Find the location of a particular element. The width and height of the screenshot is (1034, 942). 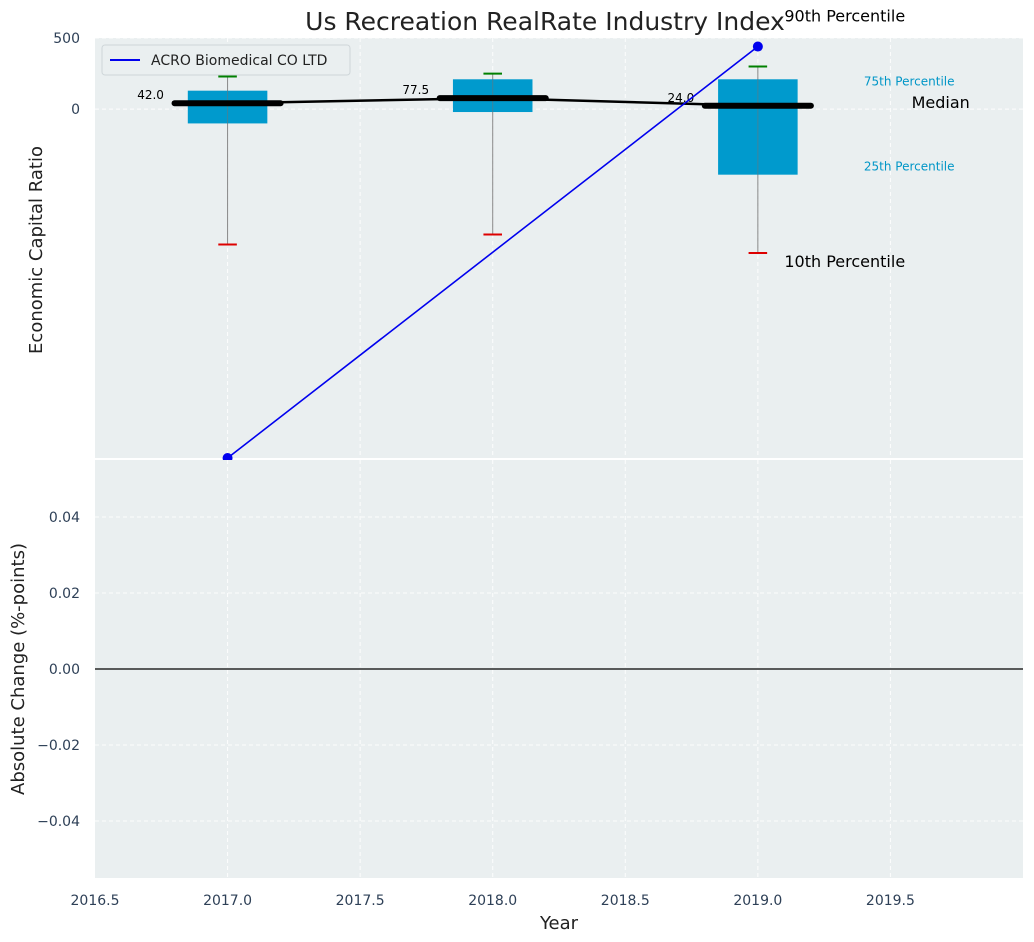

top-y-tick-label: 500 is located at coordinates (66, 39).